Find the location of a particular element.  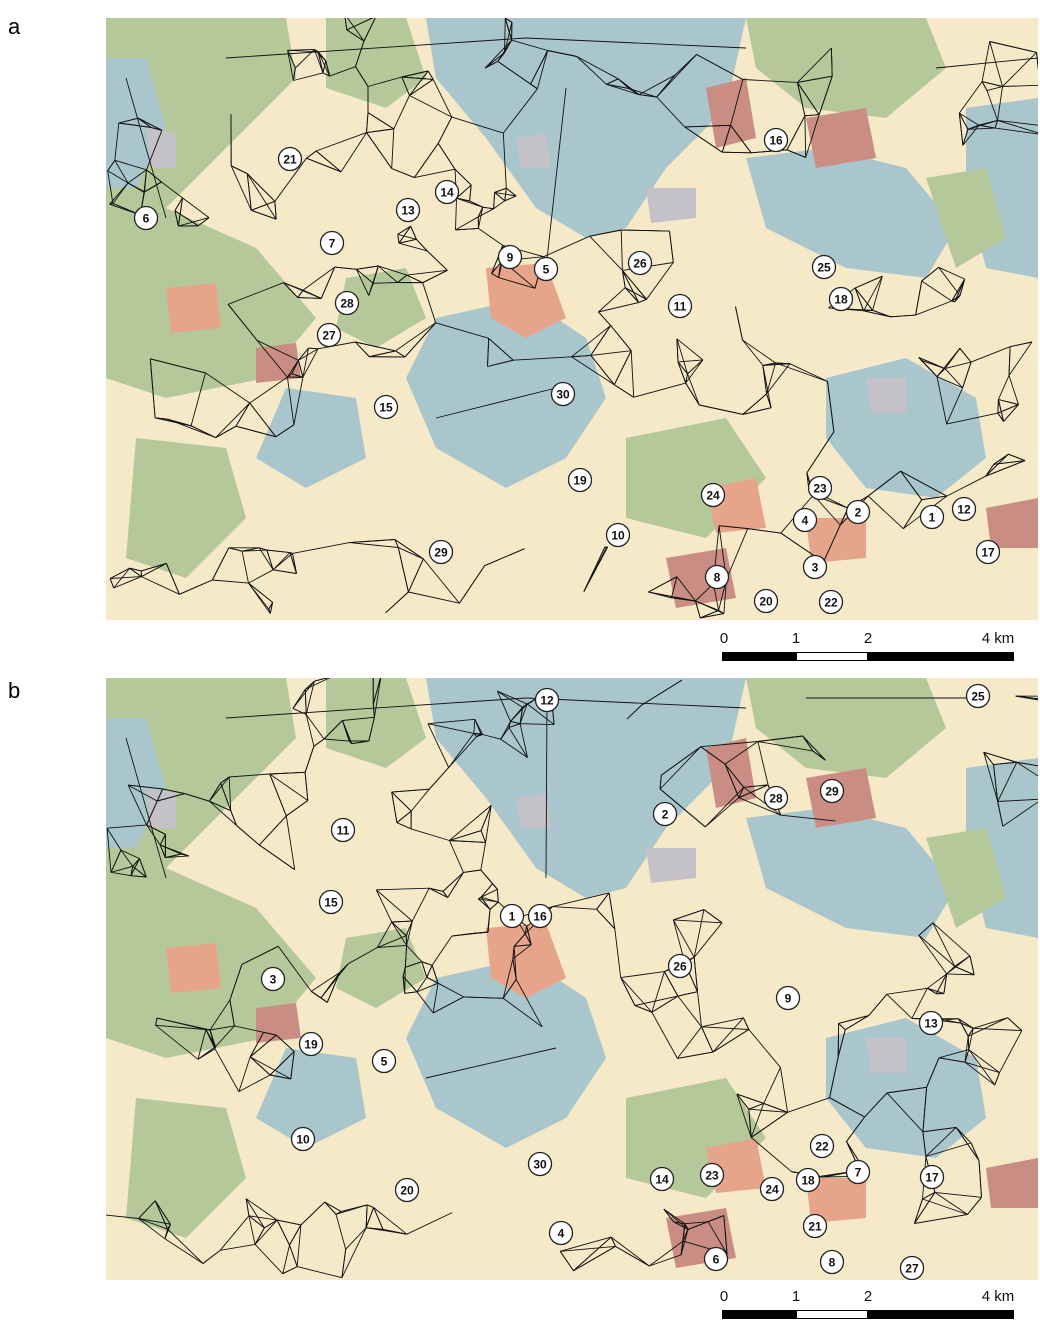

node-label: 23 is located at coordinates (820, 489).